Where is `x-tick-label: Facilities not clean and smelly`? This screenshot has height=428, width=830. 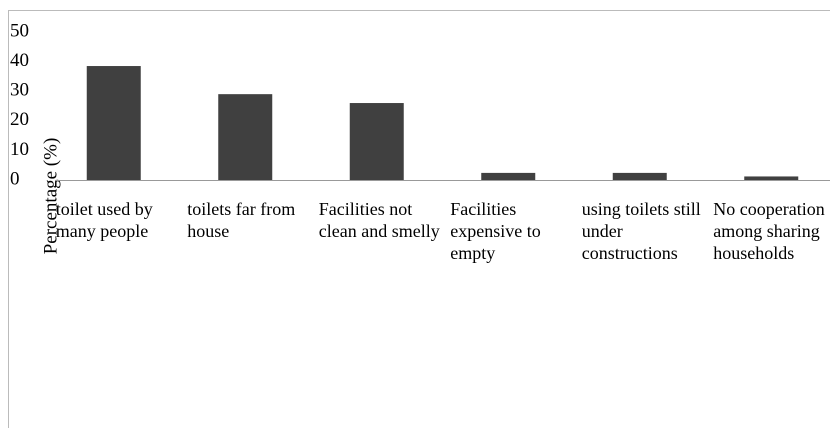
x-tick-label: Facilities not clean and smelly is located at coordinates (379, 220).